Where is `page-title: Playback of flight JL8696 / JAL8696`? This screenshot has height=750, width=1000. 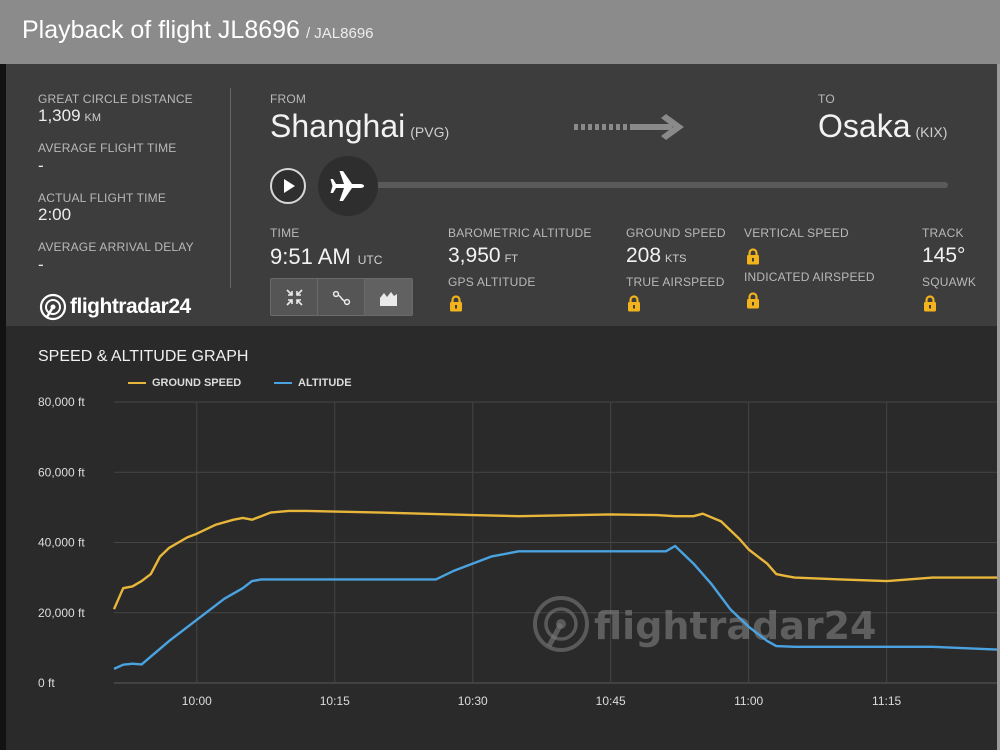
page-title: Playback of flight JL8696 / JAL8696 is located at coordinates (198, 30).